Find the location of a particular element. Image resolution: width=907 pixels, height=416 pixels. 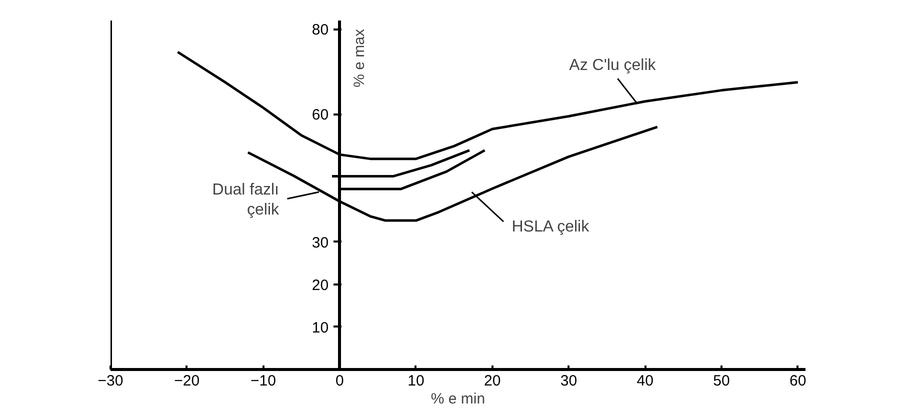

x-tick-label: −20 is located at coordinates (187, 381).